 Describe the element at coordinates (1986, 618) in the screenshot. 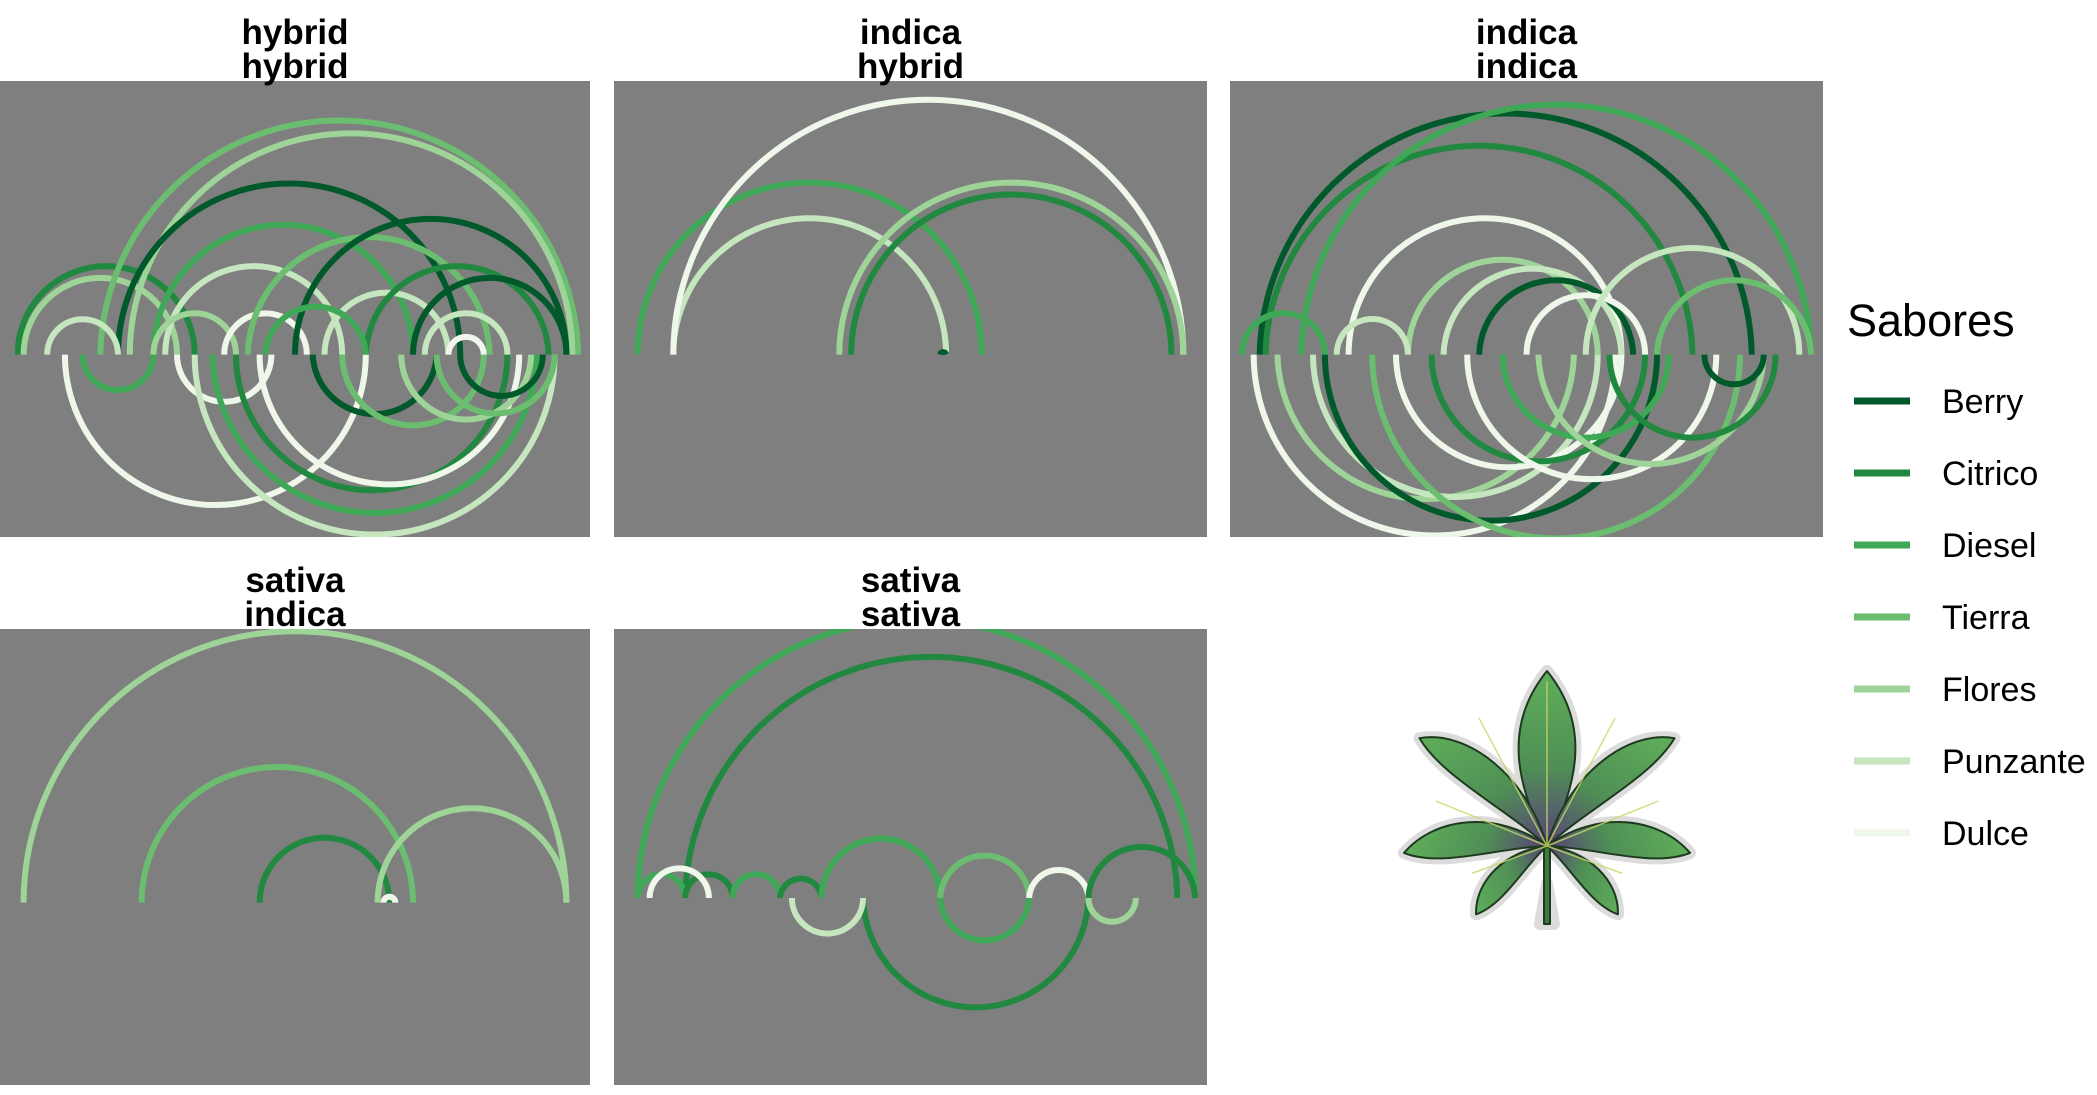

I see `legend-label: Tierra` at that location.